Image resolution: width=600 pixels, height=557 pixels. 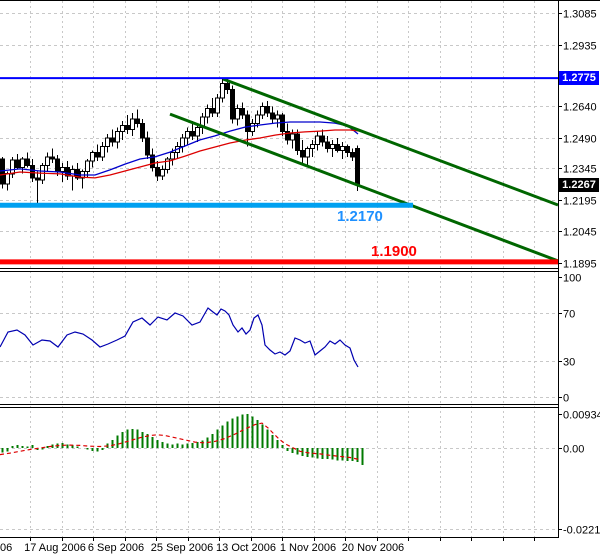 What do you see at coordinates (569, 363) in the screenshot?
I see `oscillator-axis-tick-label: 30` at bounding box center [569, 363].